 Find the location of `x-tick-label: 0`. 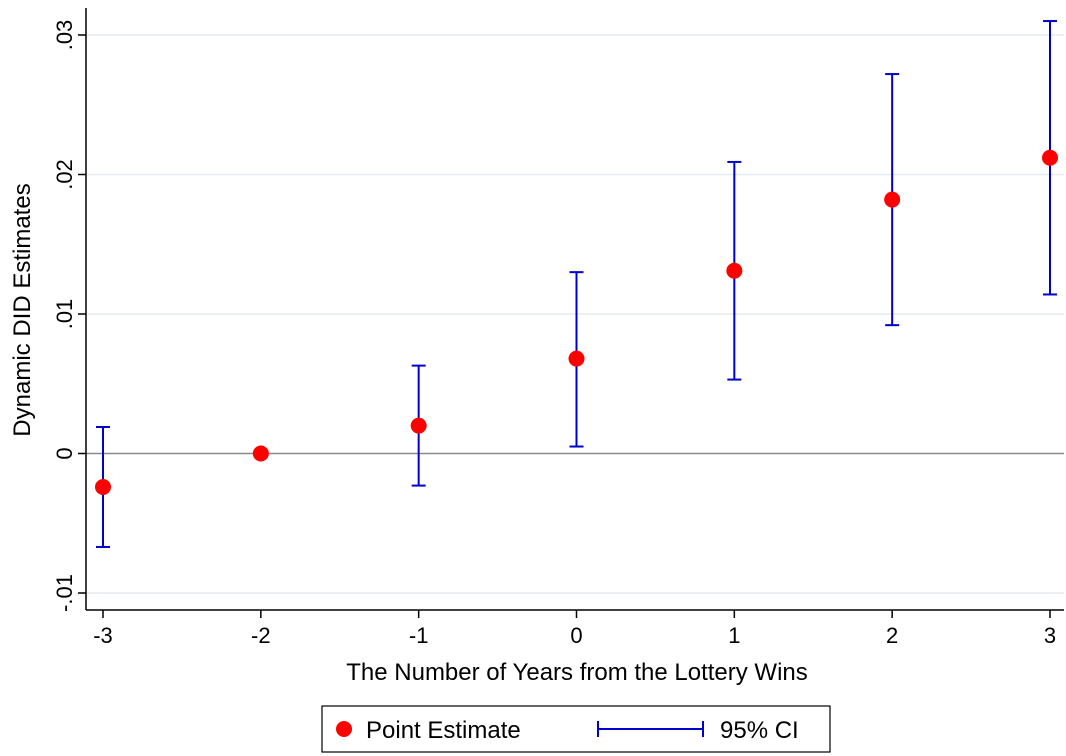

x-tick-label: 0 is located at coordinates (576, 635).